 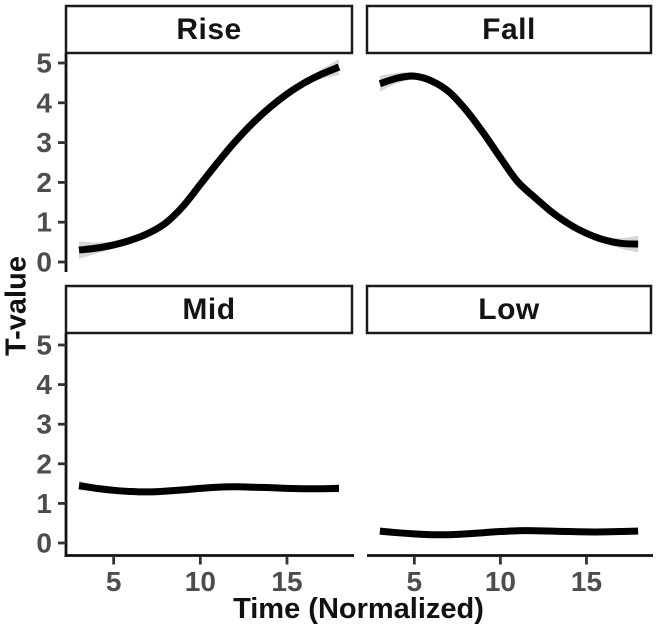 I want to click on y-axis-title: T-value, so click(x=16, y=306).